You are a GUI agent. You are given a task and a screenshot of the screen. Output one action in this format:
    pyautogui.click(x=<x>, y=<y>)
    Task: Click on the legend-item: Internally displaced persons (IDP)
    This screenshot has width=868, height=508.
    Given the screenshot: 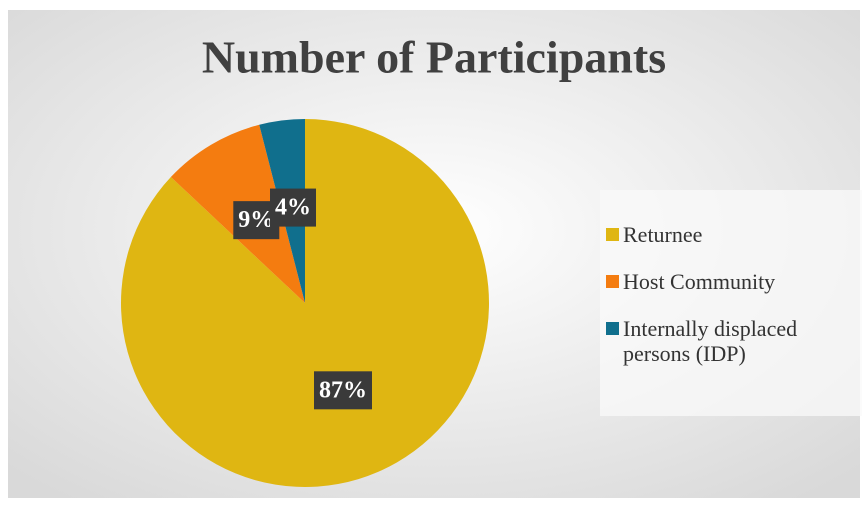 What is the action you would take?
    pyautogui.click(x=731, y=341)
    